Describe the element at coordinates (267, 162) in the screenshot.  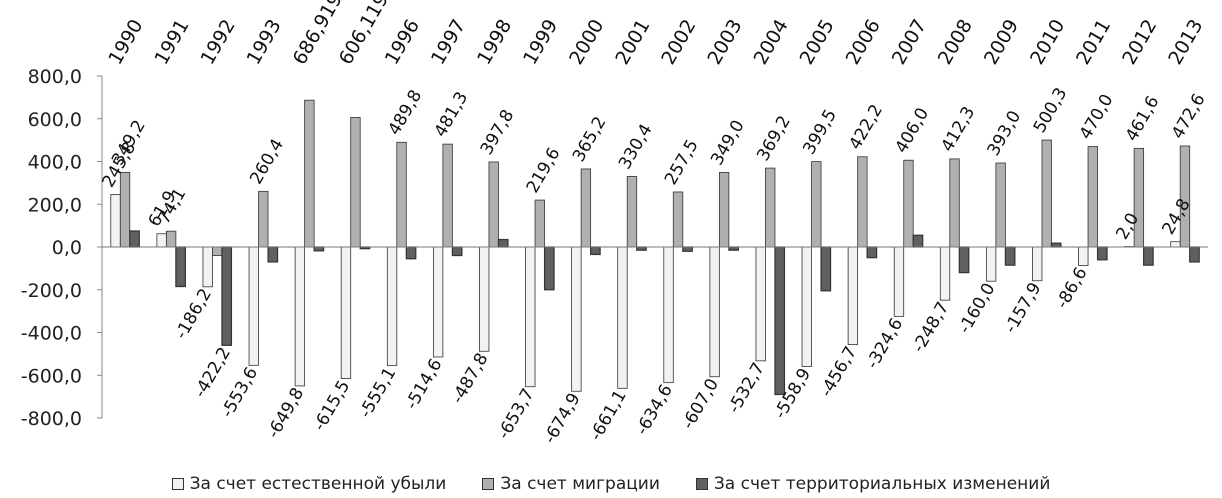
I see `data-label: 260,4` at that location.